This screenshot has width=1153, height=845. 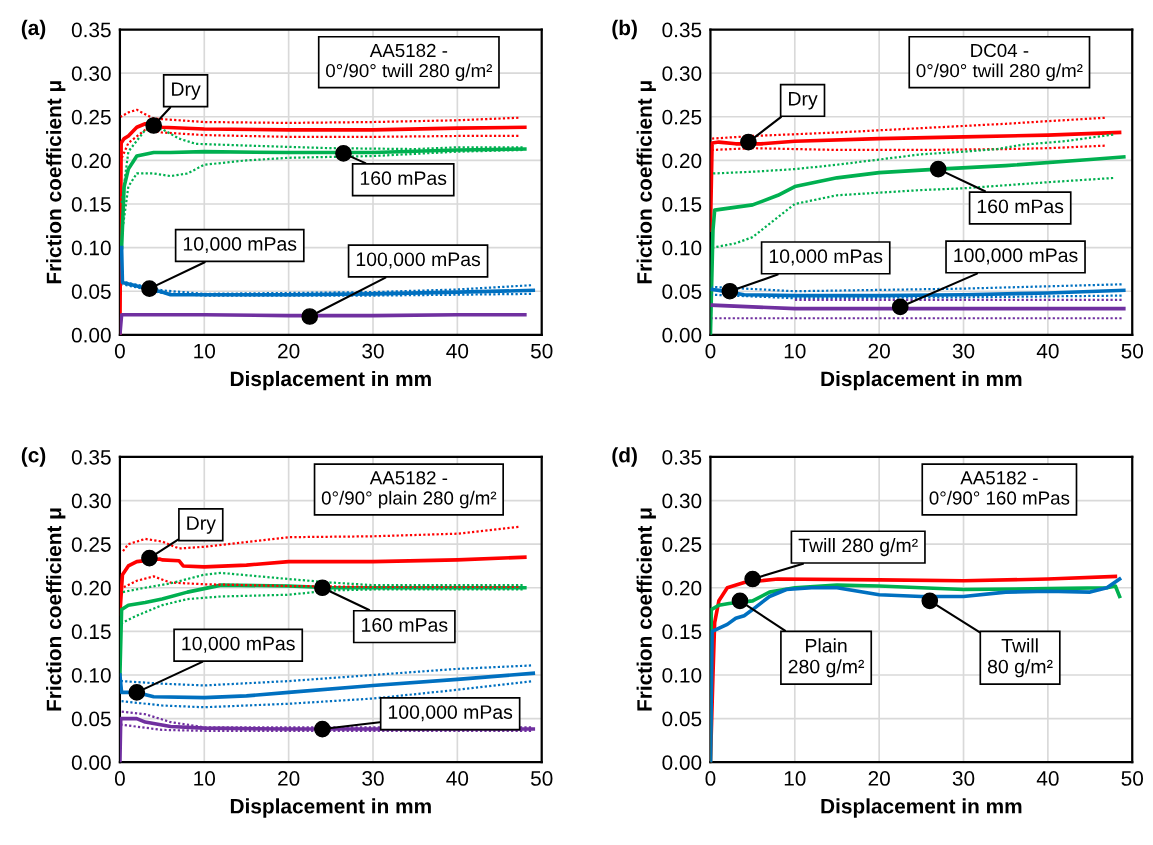 I want to click on annotation: AA5182 - 0°/90° plain 280 g/m², so click(x=409, y=490).